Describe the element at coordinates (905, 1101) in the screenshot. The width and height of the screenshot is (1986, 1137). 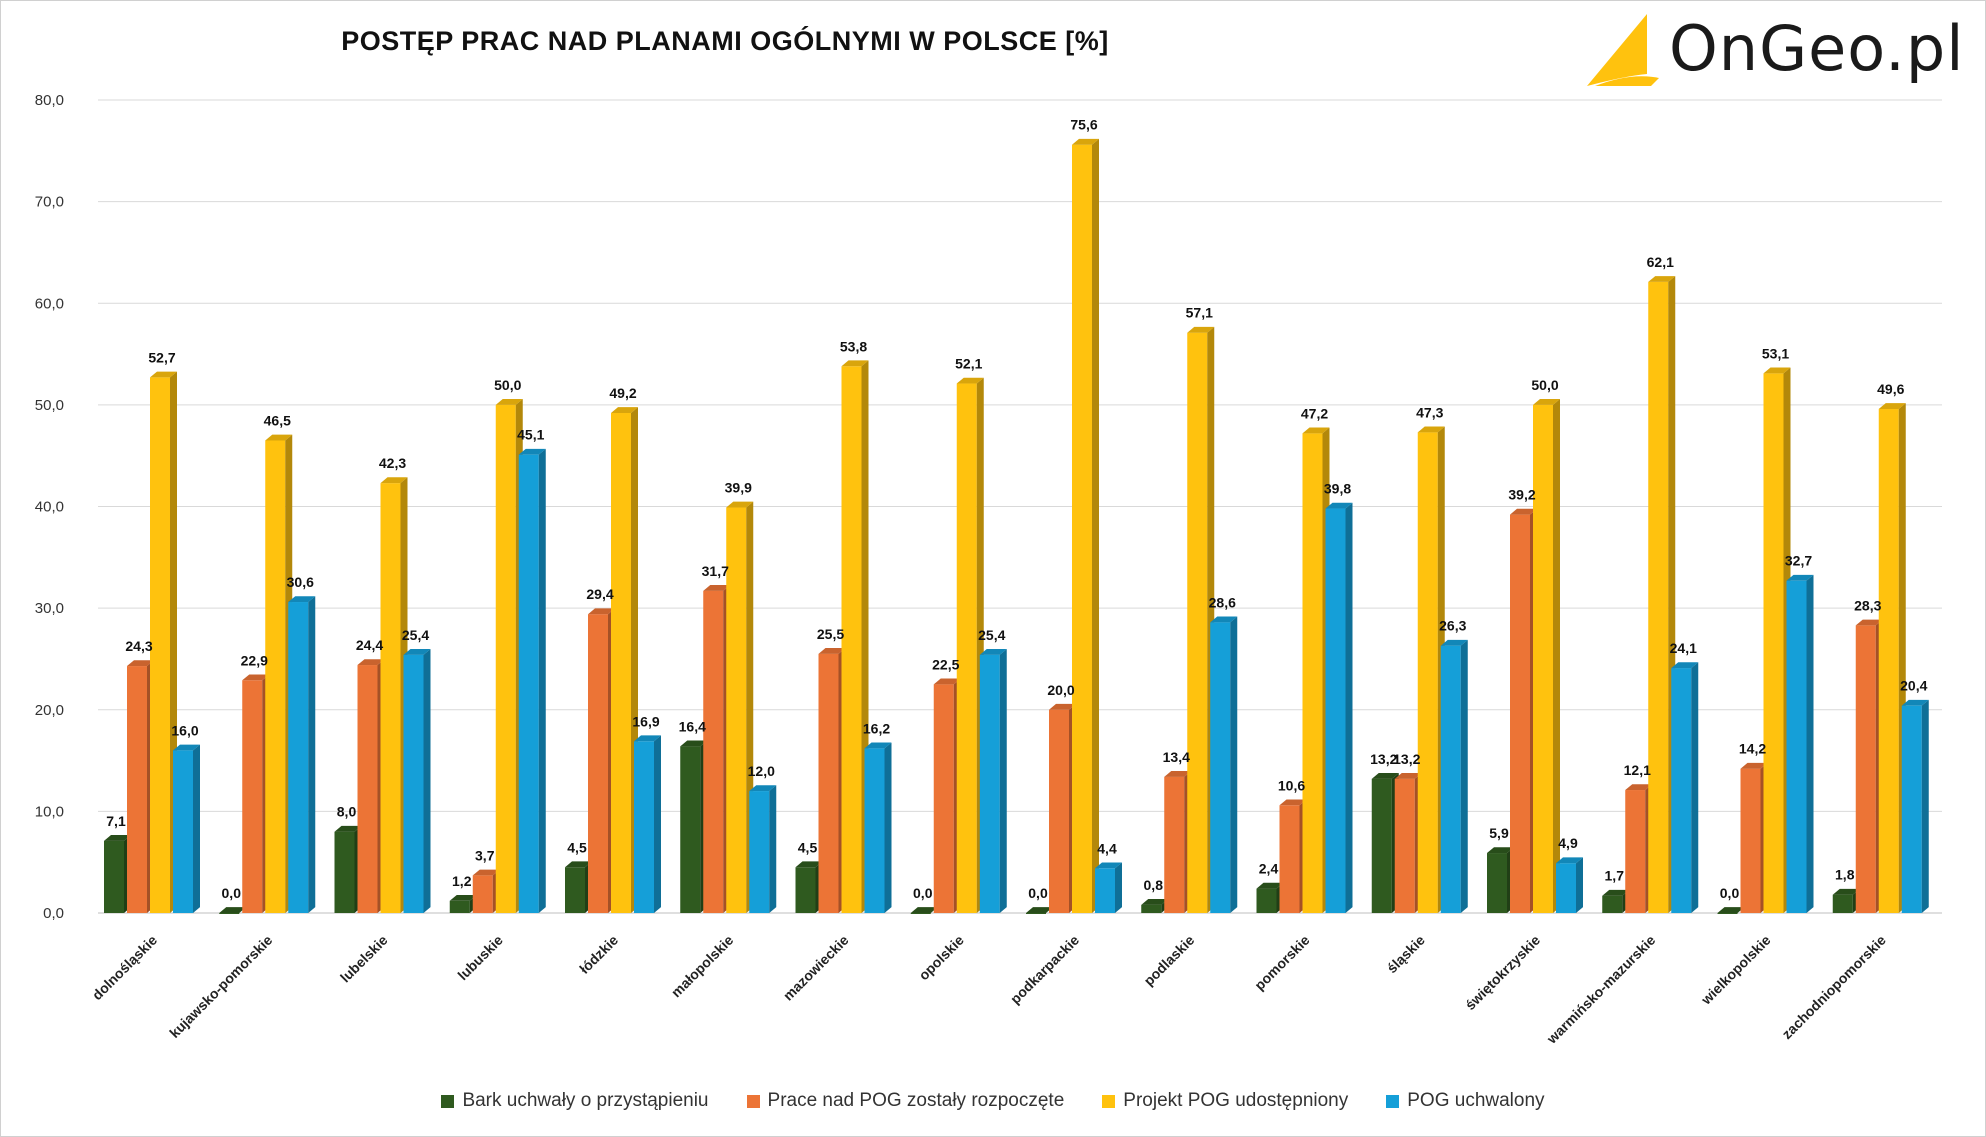
I see `legend-item: Prace nad POG zostały rozpoczęte` at that location.